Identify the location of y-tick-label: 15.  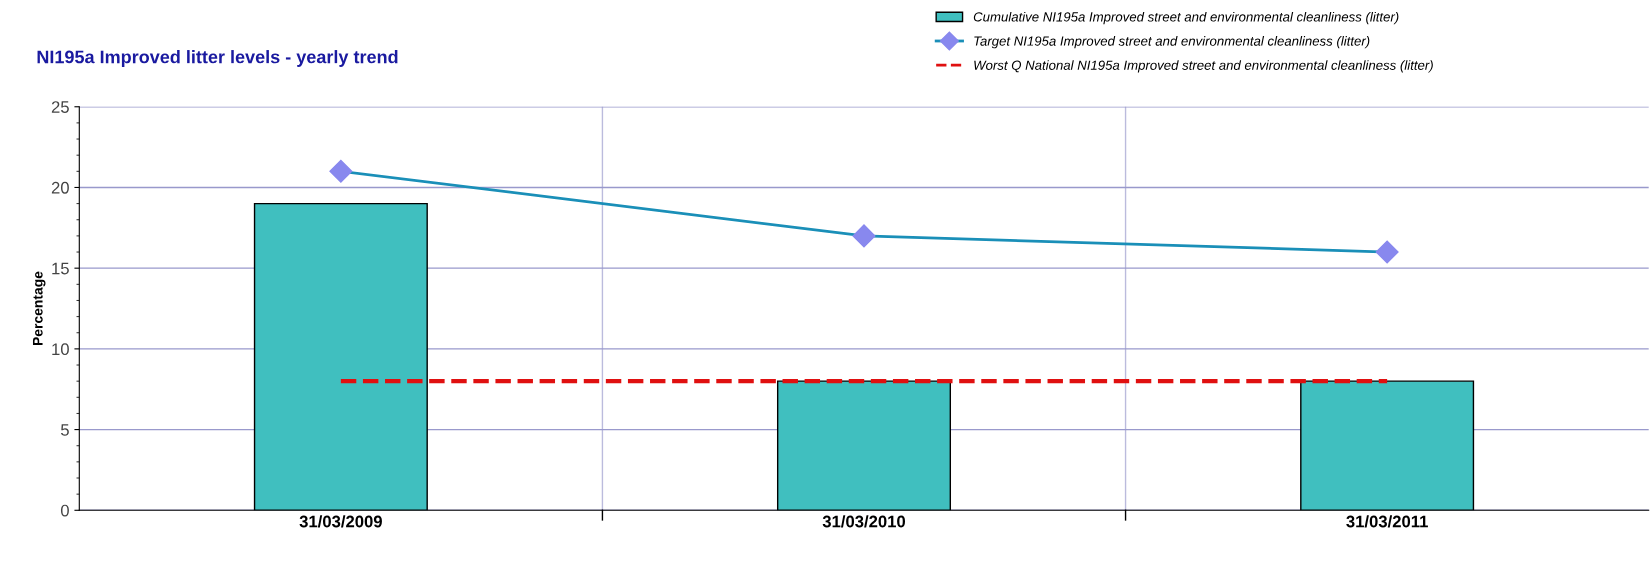
(60, 268).